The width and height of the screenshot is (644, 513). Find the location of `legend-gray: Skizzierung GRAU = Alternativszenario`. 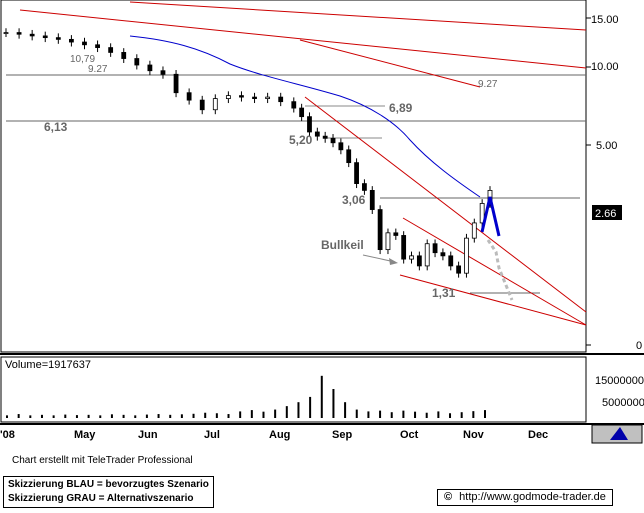

legend-gray: Skizzierung GRAU = Alternativszenario is located at coordinates (101, 498).